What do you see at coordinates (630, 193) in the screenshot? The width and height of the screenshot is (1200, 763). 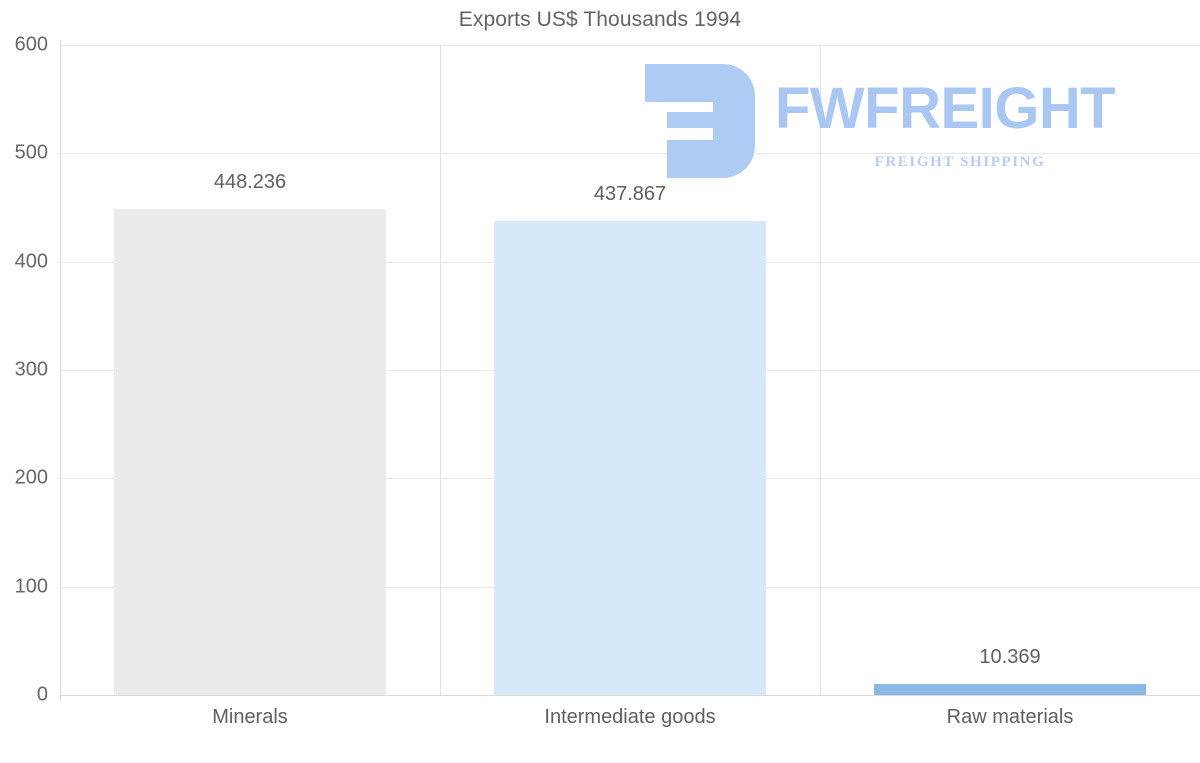 I see `bar-value-label: 437.867` at bounding box center [630, 193].